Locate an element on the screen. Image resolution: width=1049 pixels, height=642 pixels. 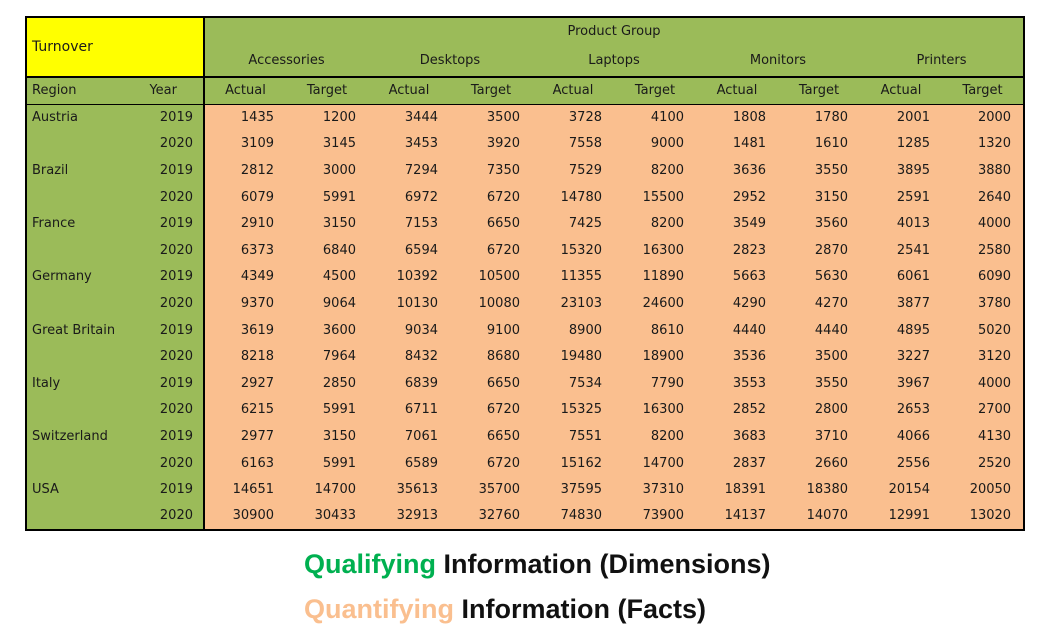
value-cell: 74830 is located at coordinates (573, 516).